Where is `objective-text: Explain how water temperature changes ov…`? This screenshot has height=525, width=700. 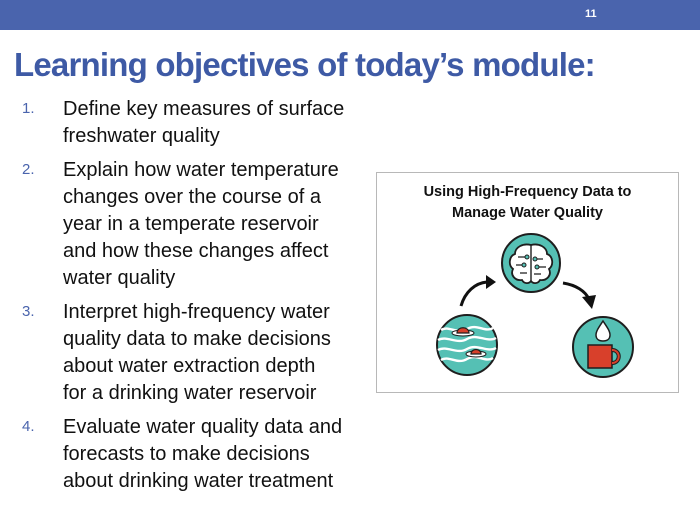
objective-text: Explain how water temperature changes ov… is located at coordinates (217, 224).